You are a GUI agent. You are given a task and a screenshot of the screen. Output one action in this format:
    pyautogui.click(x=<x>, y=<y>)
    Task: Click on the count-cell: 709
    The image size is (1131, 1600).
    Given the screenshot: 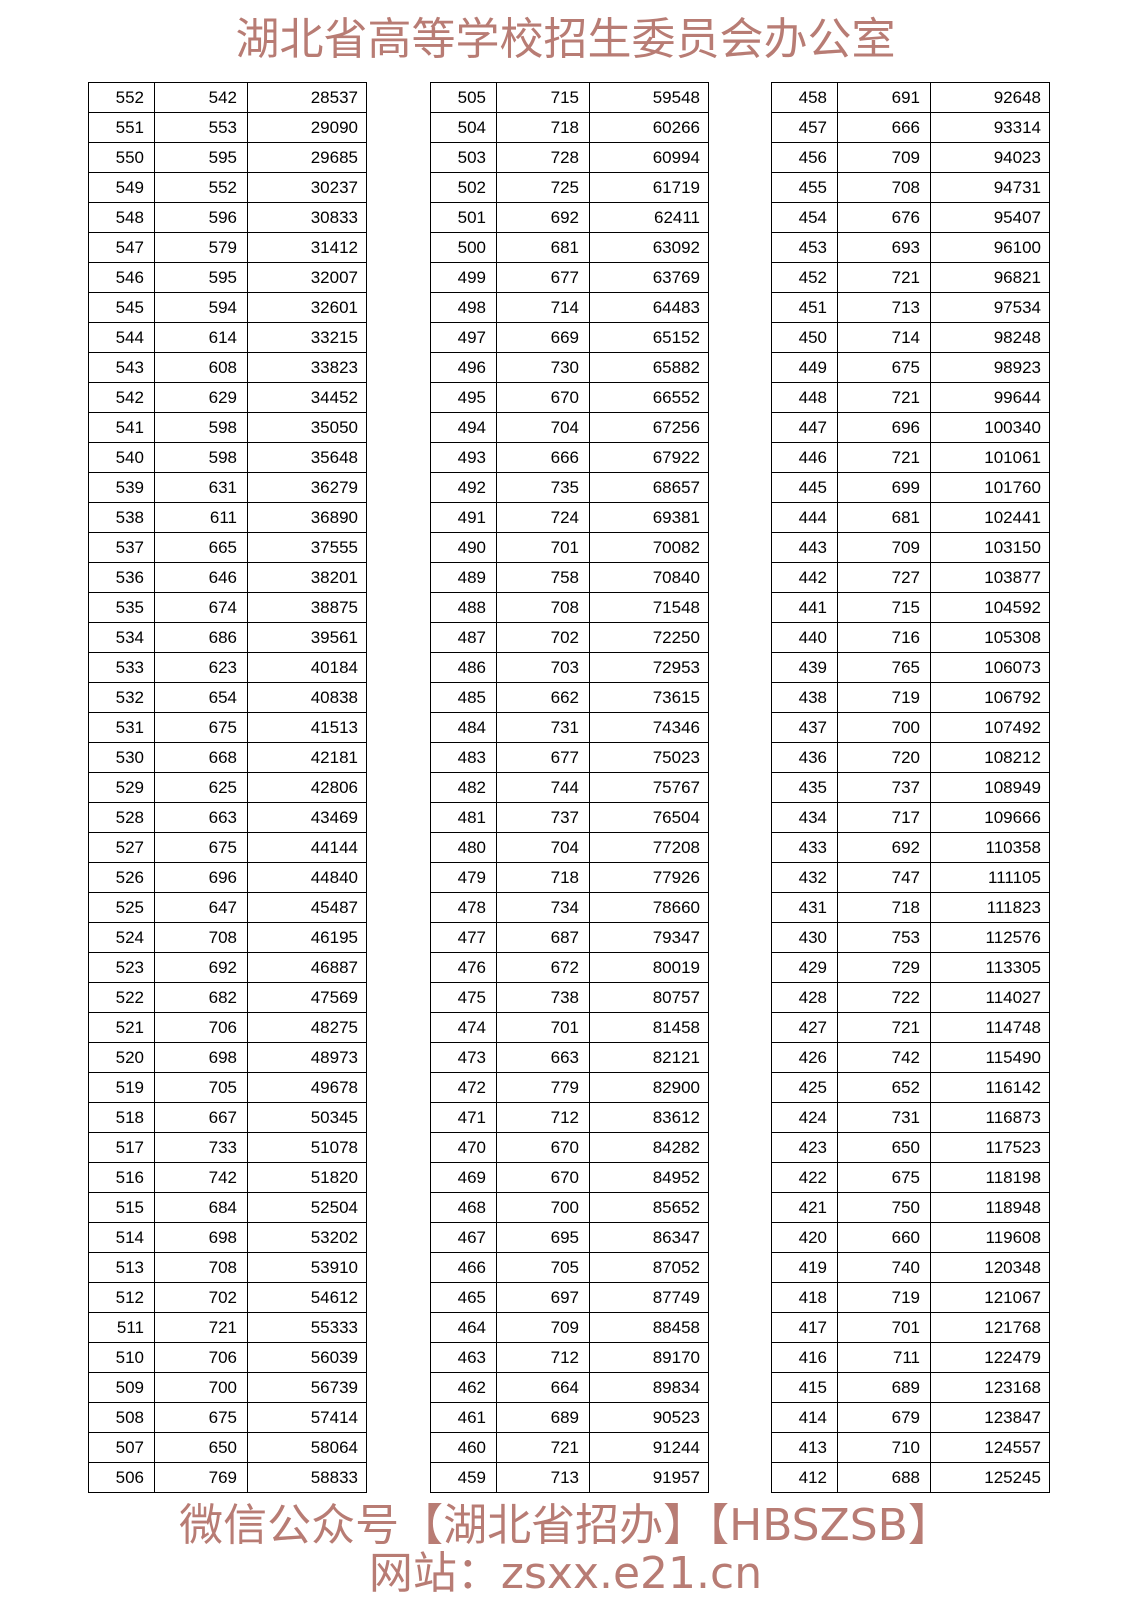 What is the action you would take?
    pyautogui.click(x=543, y=1327)
    